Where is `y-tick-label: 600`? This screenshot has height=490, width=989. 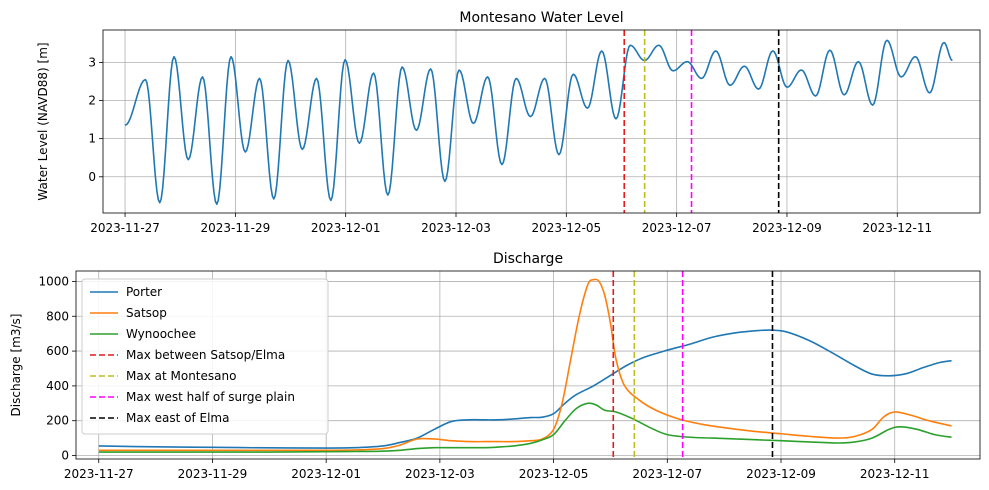 y-tick-label: 600 is located at coordinates (57, 351).